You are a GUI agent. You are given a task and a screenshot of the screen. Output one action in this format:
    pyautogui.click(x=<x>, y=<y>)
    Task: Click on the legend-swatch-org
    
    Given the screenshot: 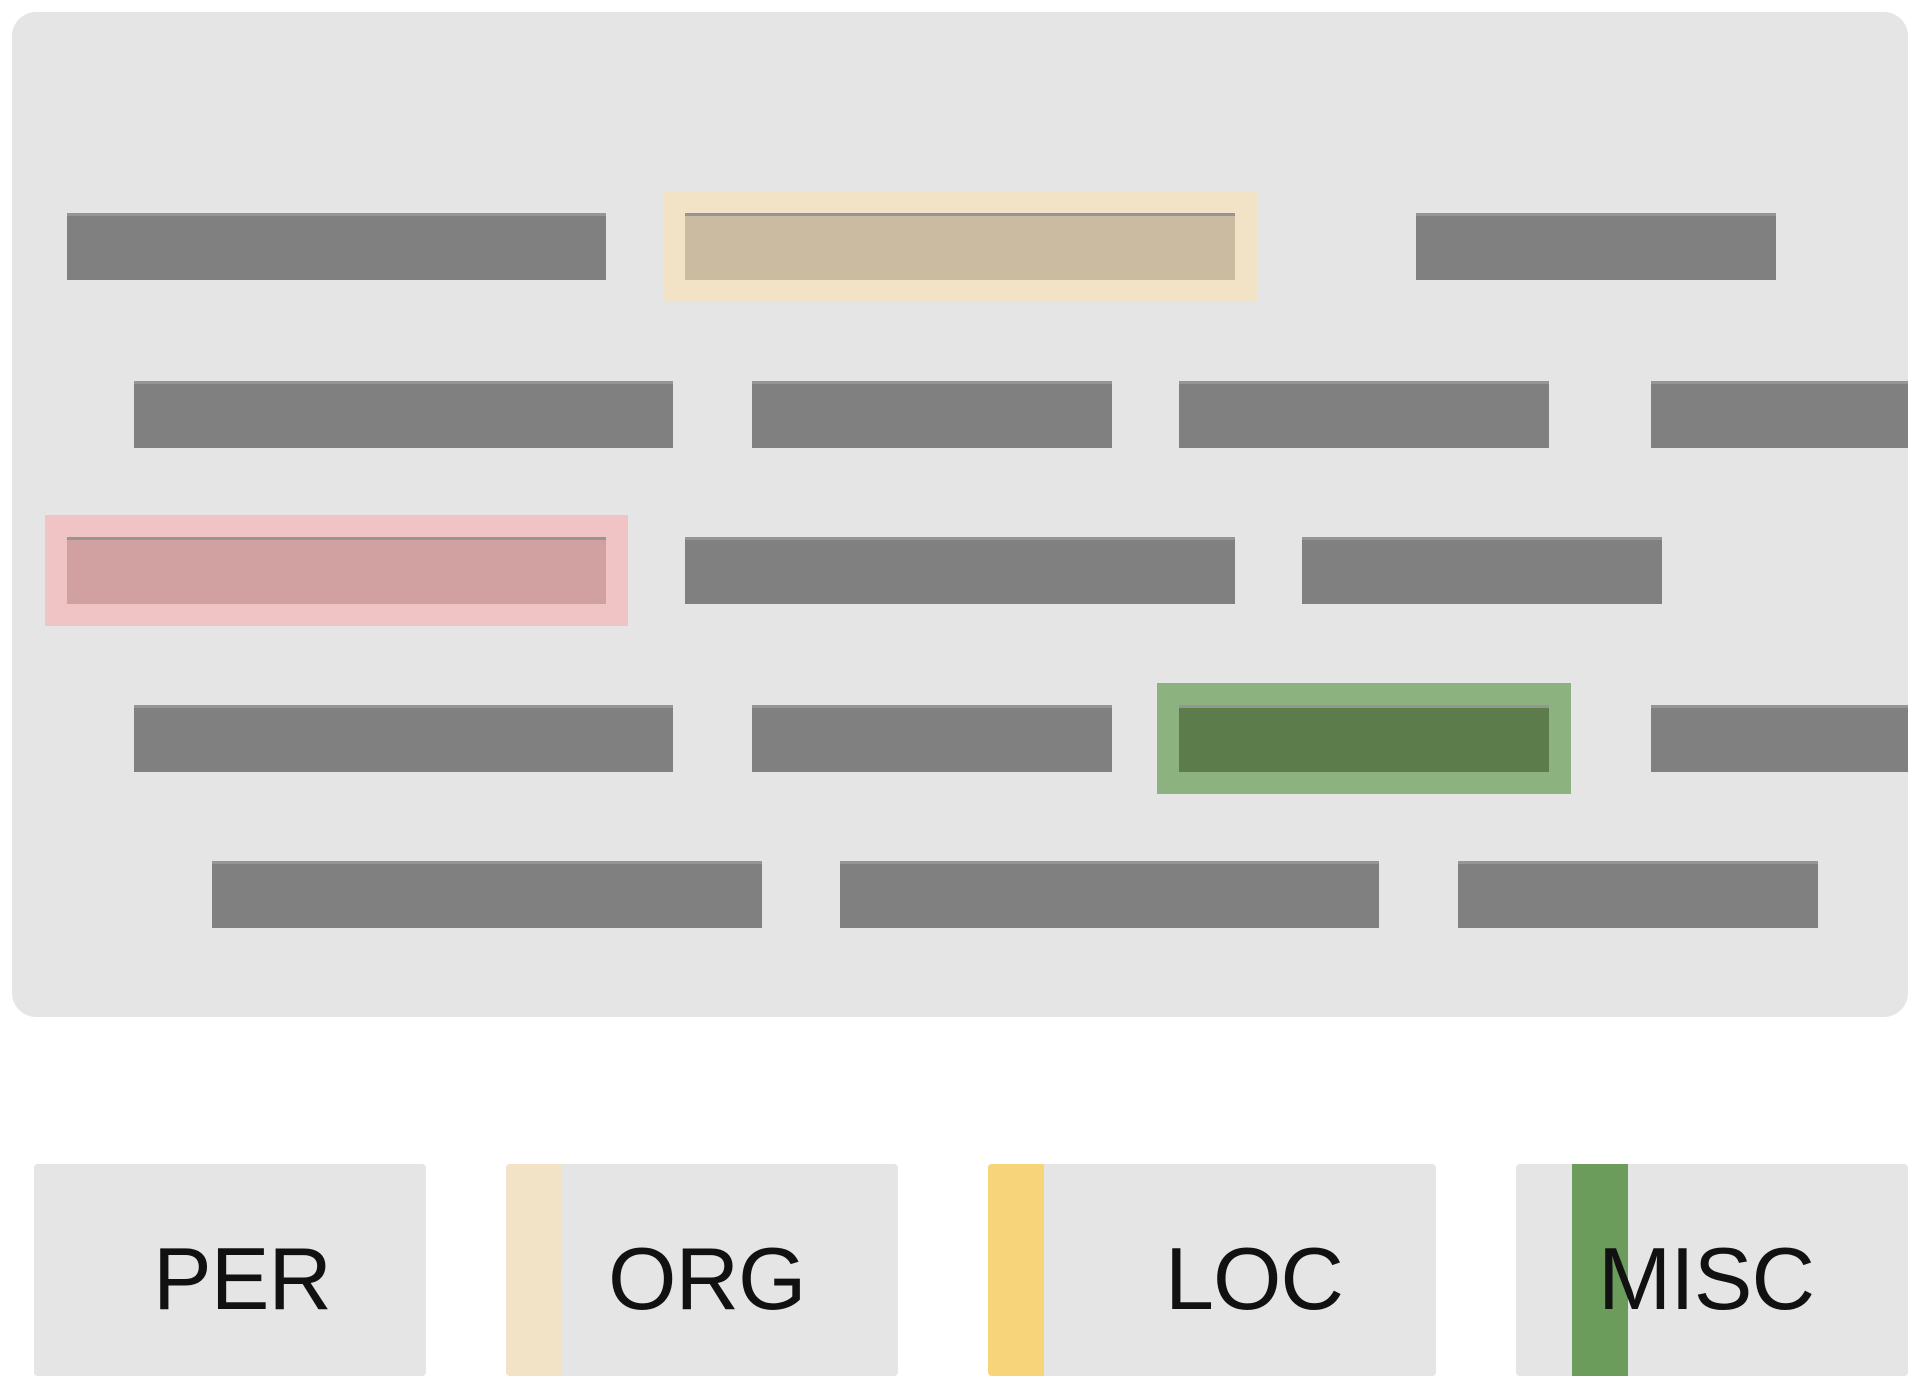 What is the action you would take?
    pyautogui.click(x=534, y=1270)
    